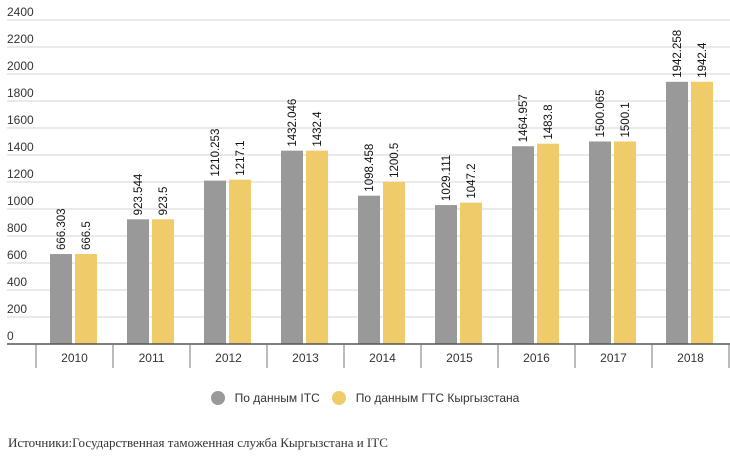 This screenshot has width=730, height=457. Describe the element at coordinates (228, 358) in the screenshot. I see `x-tick-label: 2012` at that location.